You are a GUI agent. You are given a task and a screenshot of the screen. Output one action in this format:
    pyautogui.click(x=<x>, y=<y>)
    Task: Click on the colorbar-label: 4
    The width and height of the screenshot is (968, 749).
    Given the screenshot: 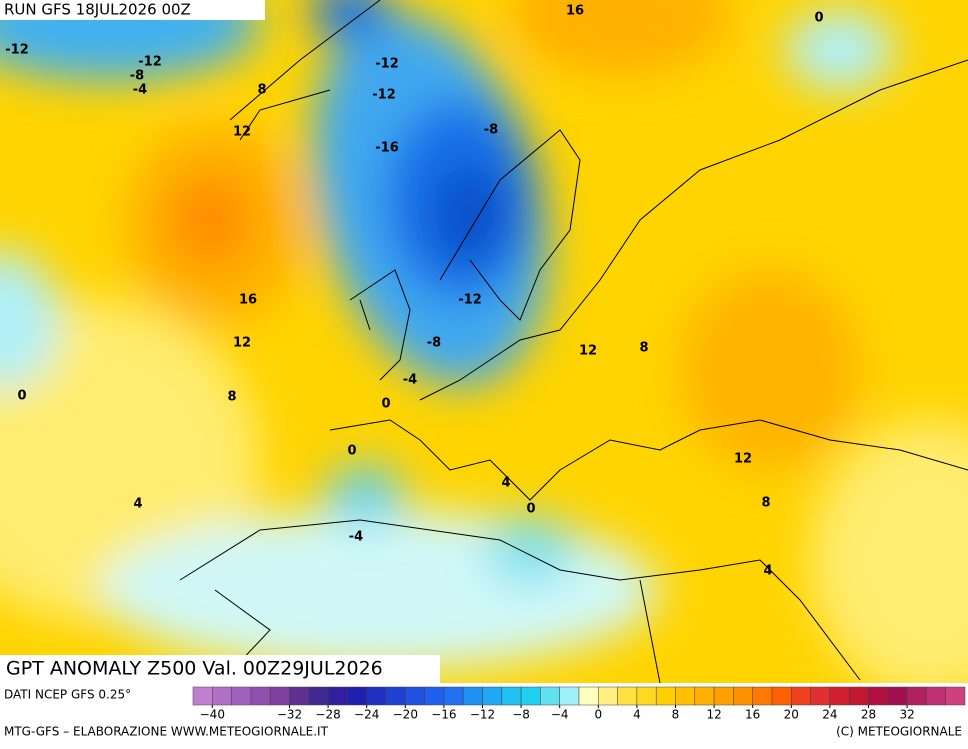 What is the action you would take?
    pyautogui.click(x=637, y=715)
    